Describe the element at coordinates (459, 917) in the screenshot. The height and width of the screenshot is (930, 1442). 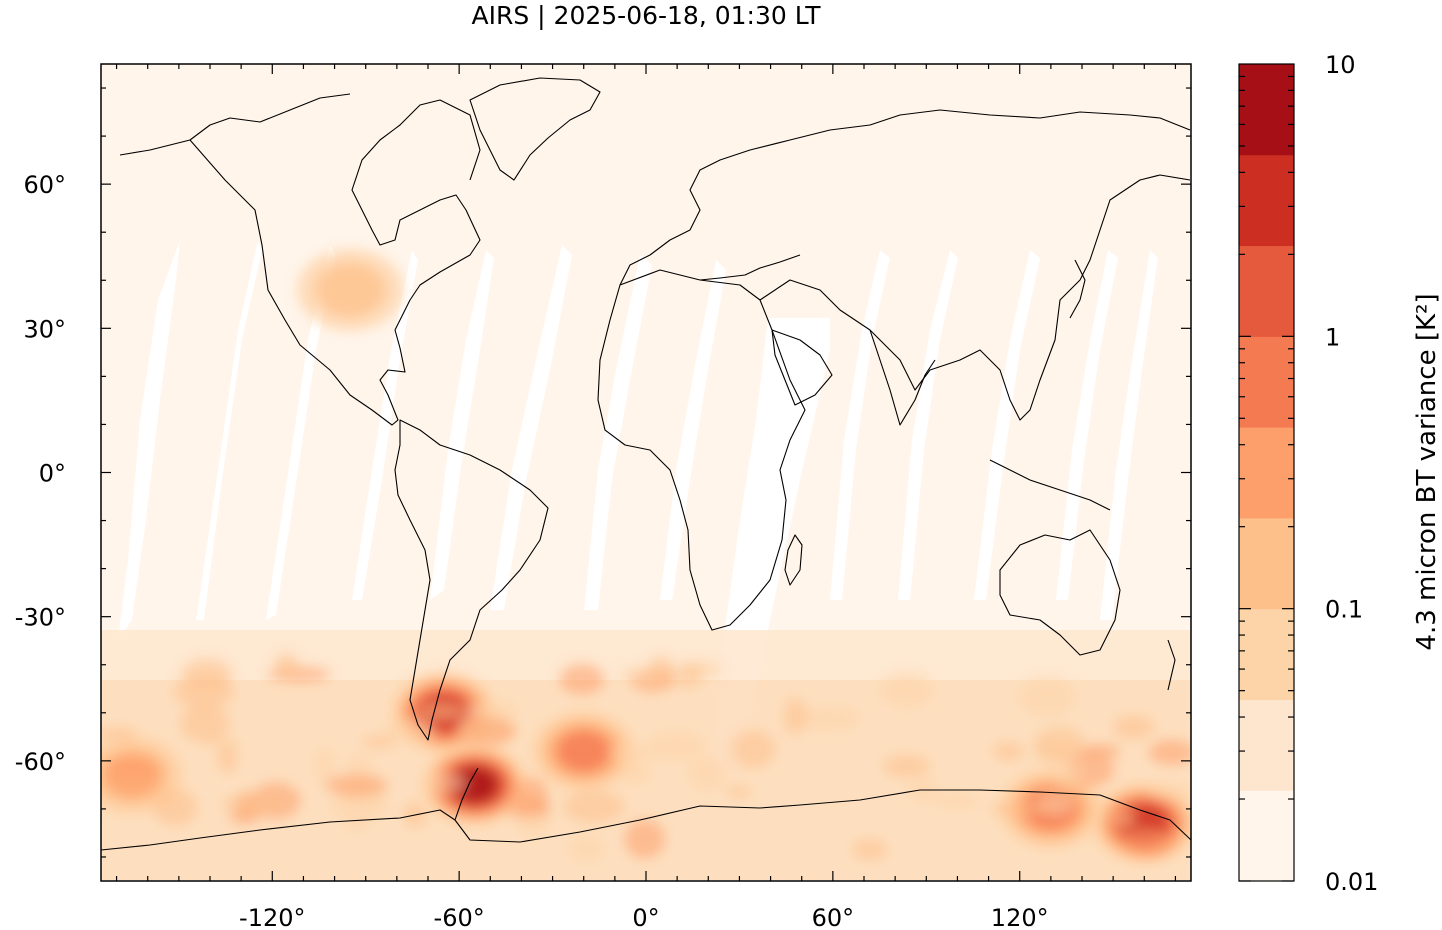
I see `x-tick-label: -60°` at that location.